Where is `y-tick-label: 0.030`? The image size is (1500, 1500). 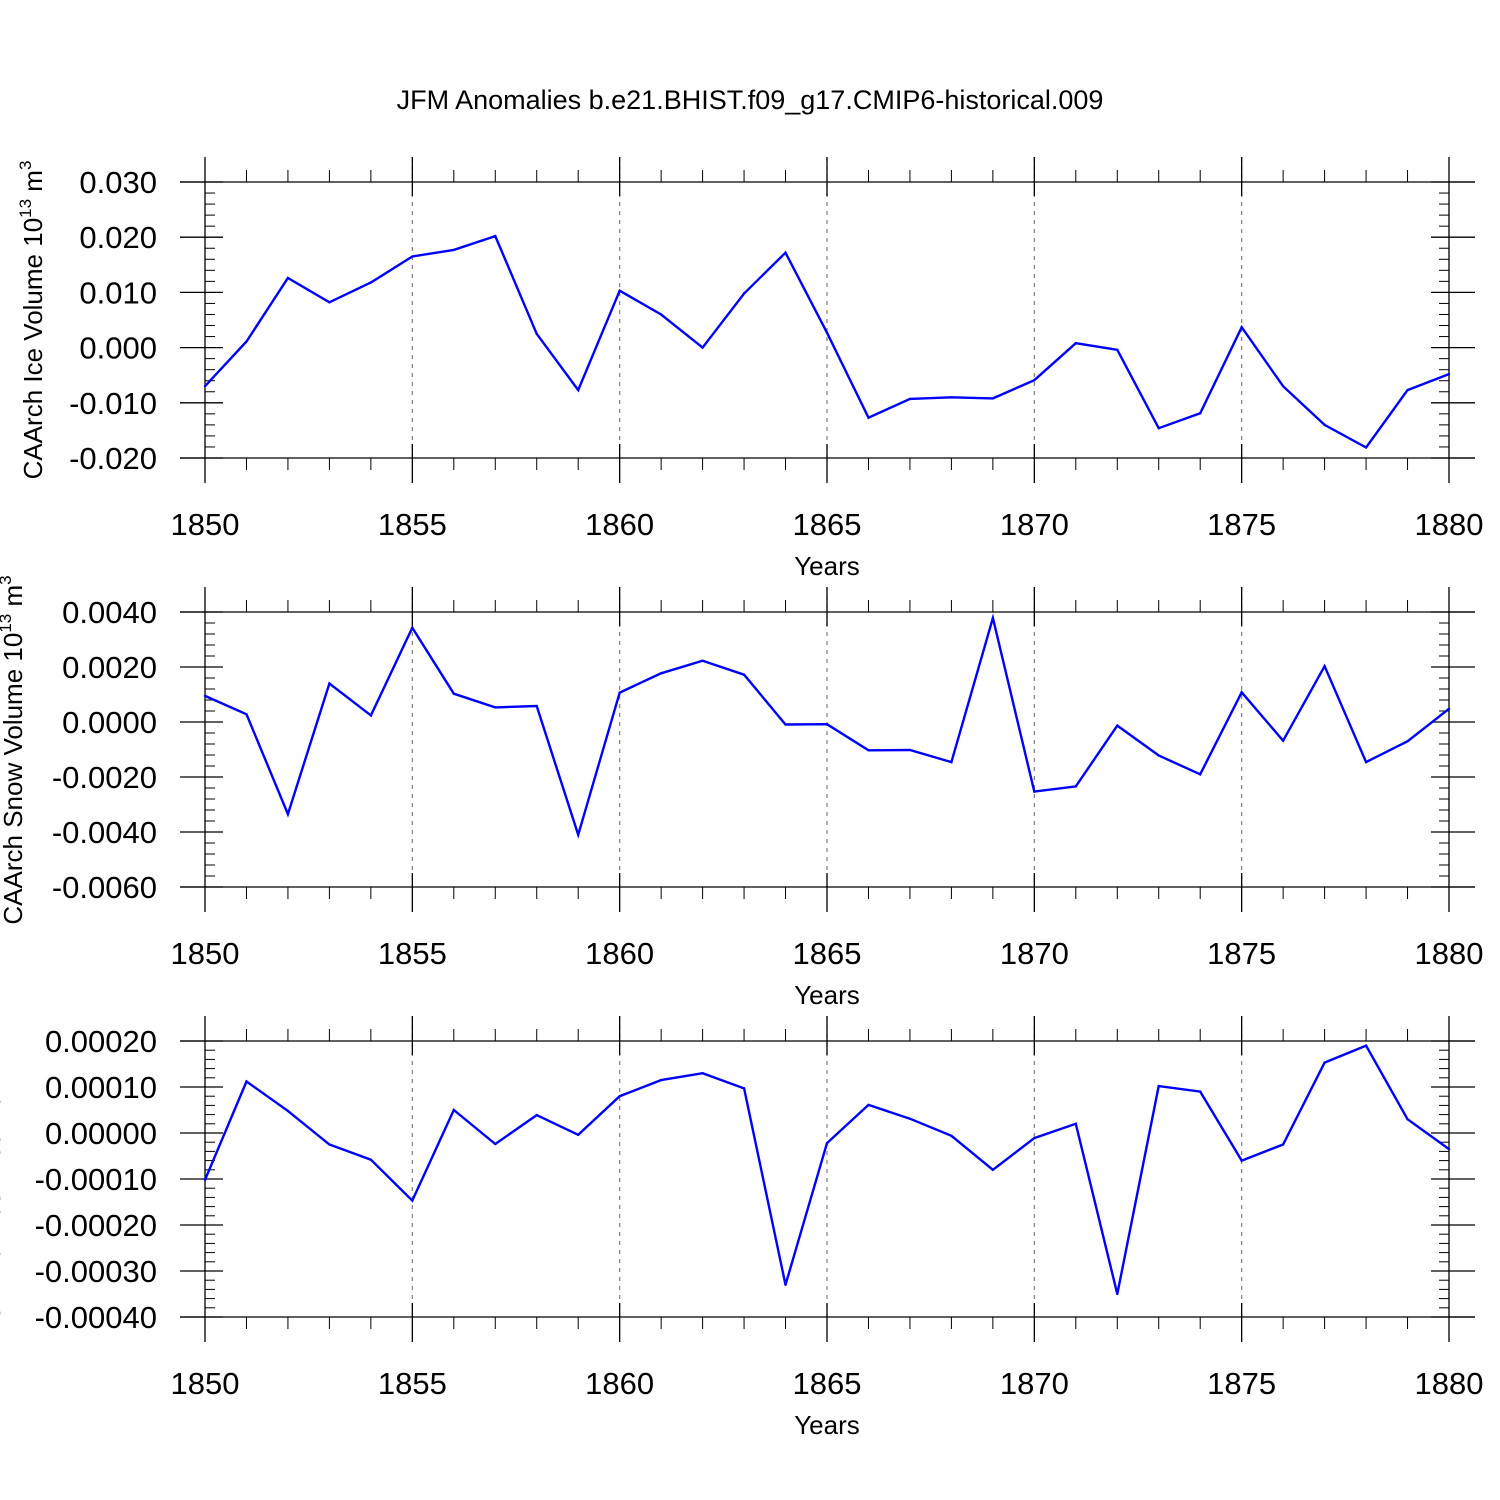 y-tick-label: 0.030 is located at coordinates (118, 182).